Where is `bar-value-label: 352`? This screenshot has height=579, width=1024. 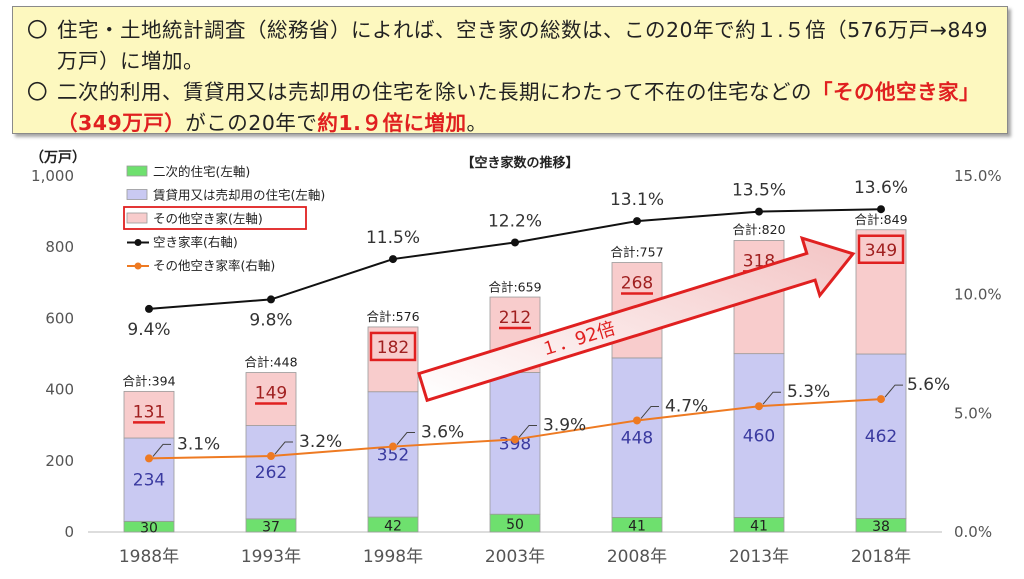 bar-value-label: 352 is located at coordinates (393, 455).